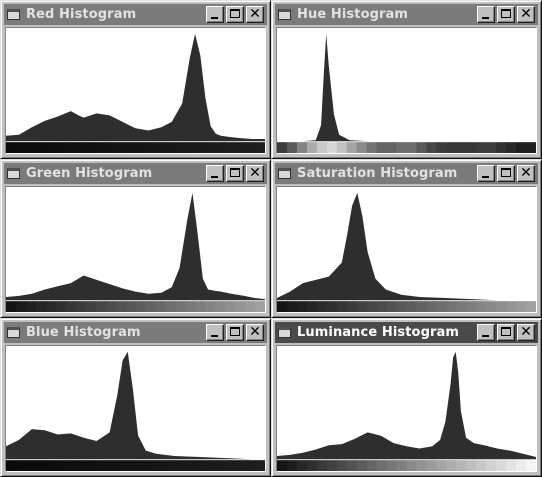 The height and width of the screenshot is (477, 542). What do you see at coordinates (353, 14) in the screenshot?
I see `window-title: Hue Histogram` at bounding box center [353, 14].